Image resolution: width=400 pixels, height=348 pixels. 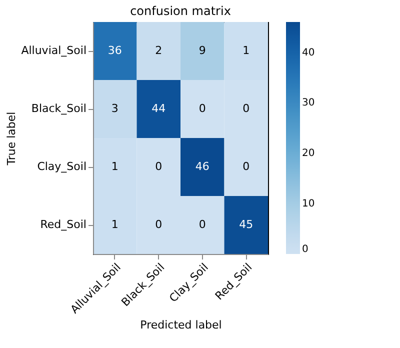 I want to click on data-label: 44, so click(x=159, y=108).